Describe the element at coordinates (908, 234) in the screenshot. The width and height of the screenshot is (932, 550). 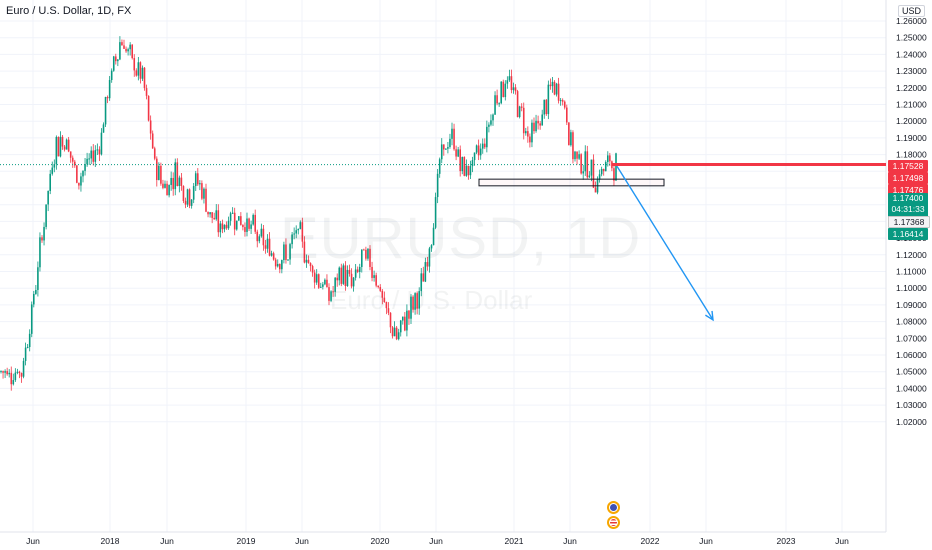
I see `price-tag-zone: 1.16414` at that location.